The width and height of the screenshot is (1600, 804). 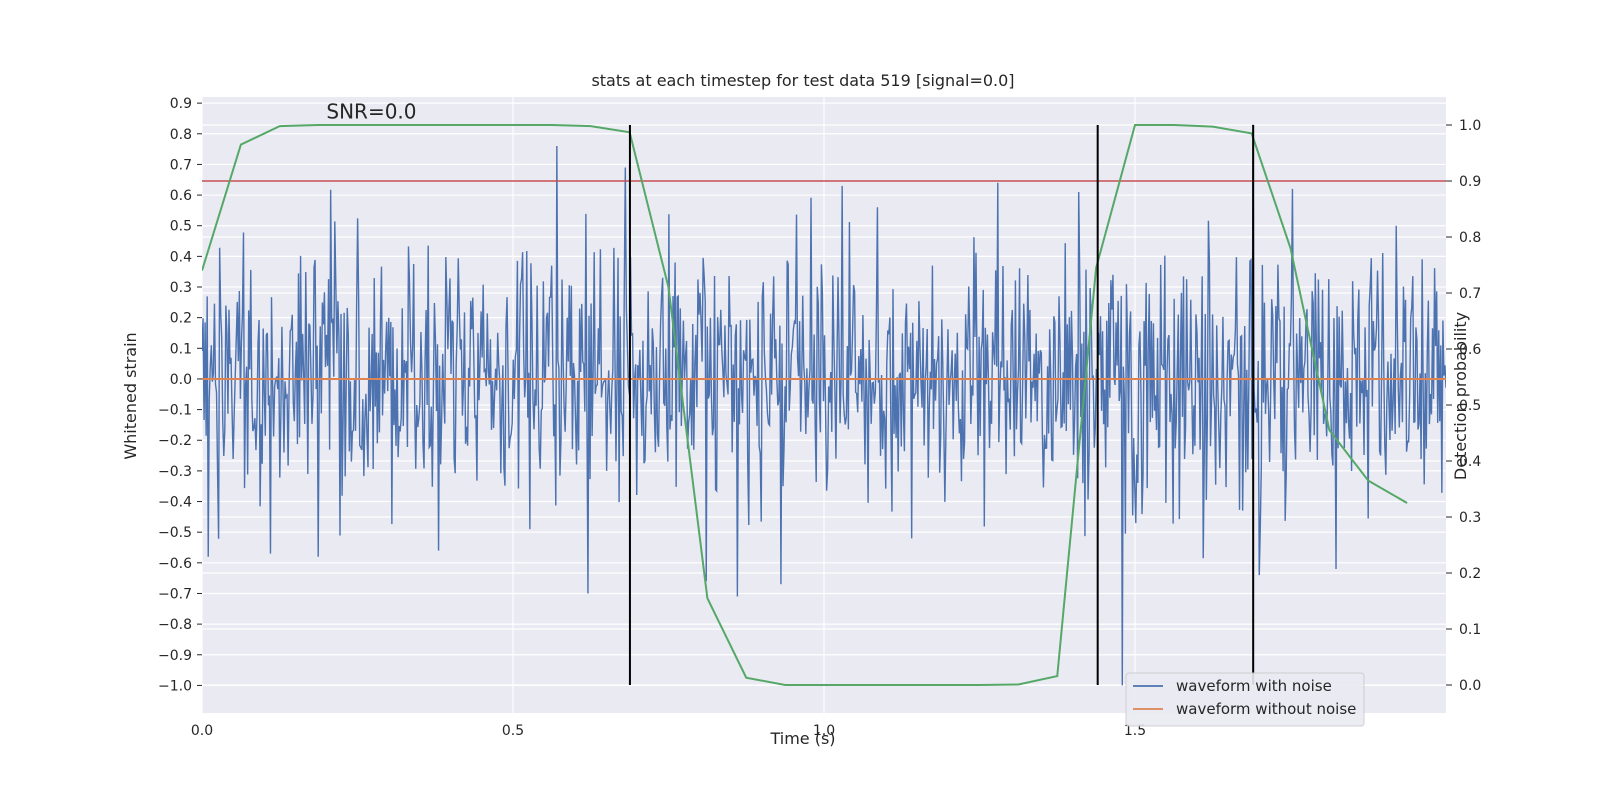 What do you see at coordinates (181, 135) in the screenshot?
I see `y-tick-label: 0.8` at bounding box center [181, 135].